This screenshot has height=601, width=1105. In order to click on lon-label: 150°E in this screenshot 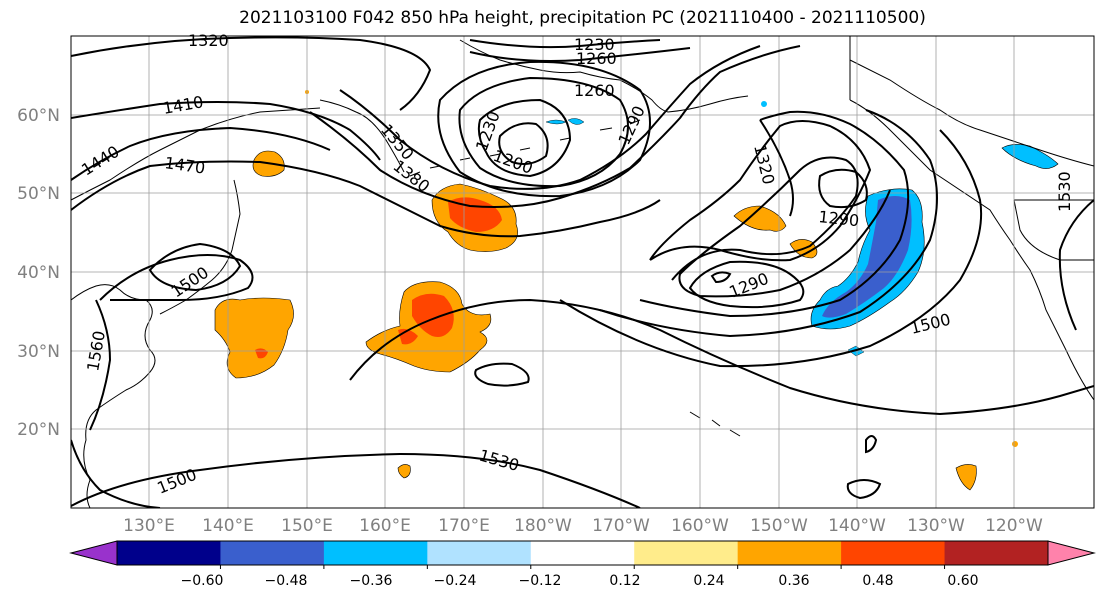, I will do `click(307, 526)`.